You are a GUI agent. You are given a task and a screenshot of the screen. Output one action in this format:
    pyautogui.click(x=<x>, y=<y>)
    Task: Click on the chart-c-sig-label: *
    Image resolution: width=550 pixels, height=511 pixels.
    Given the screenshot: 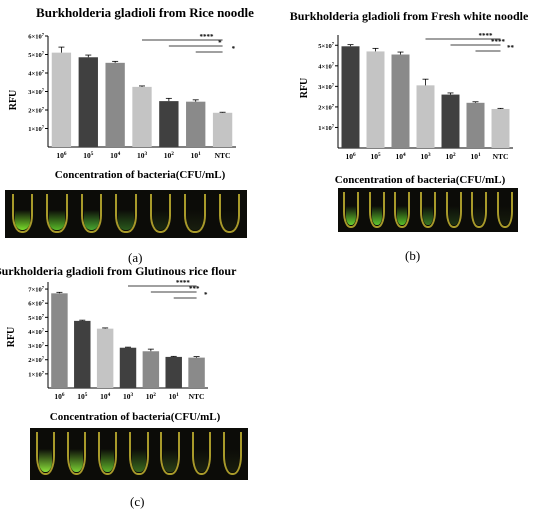 What is the action you would take?
    pyautogui.click(x=206, y=295)
    